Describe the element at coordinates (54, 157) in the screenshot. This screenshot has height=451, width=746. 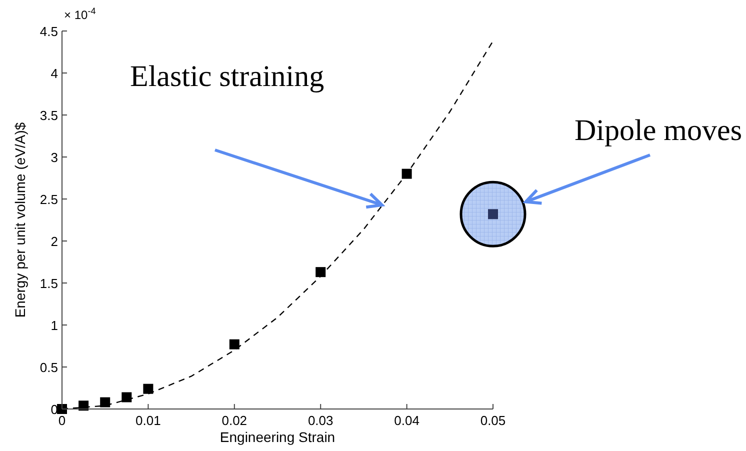
I see `y-tick-label: 3` at that location.